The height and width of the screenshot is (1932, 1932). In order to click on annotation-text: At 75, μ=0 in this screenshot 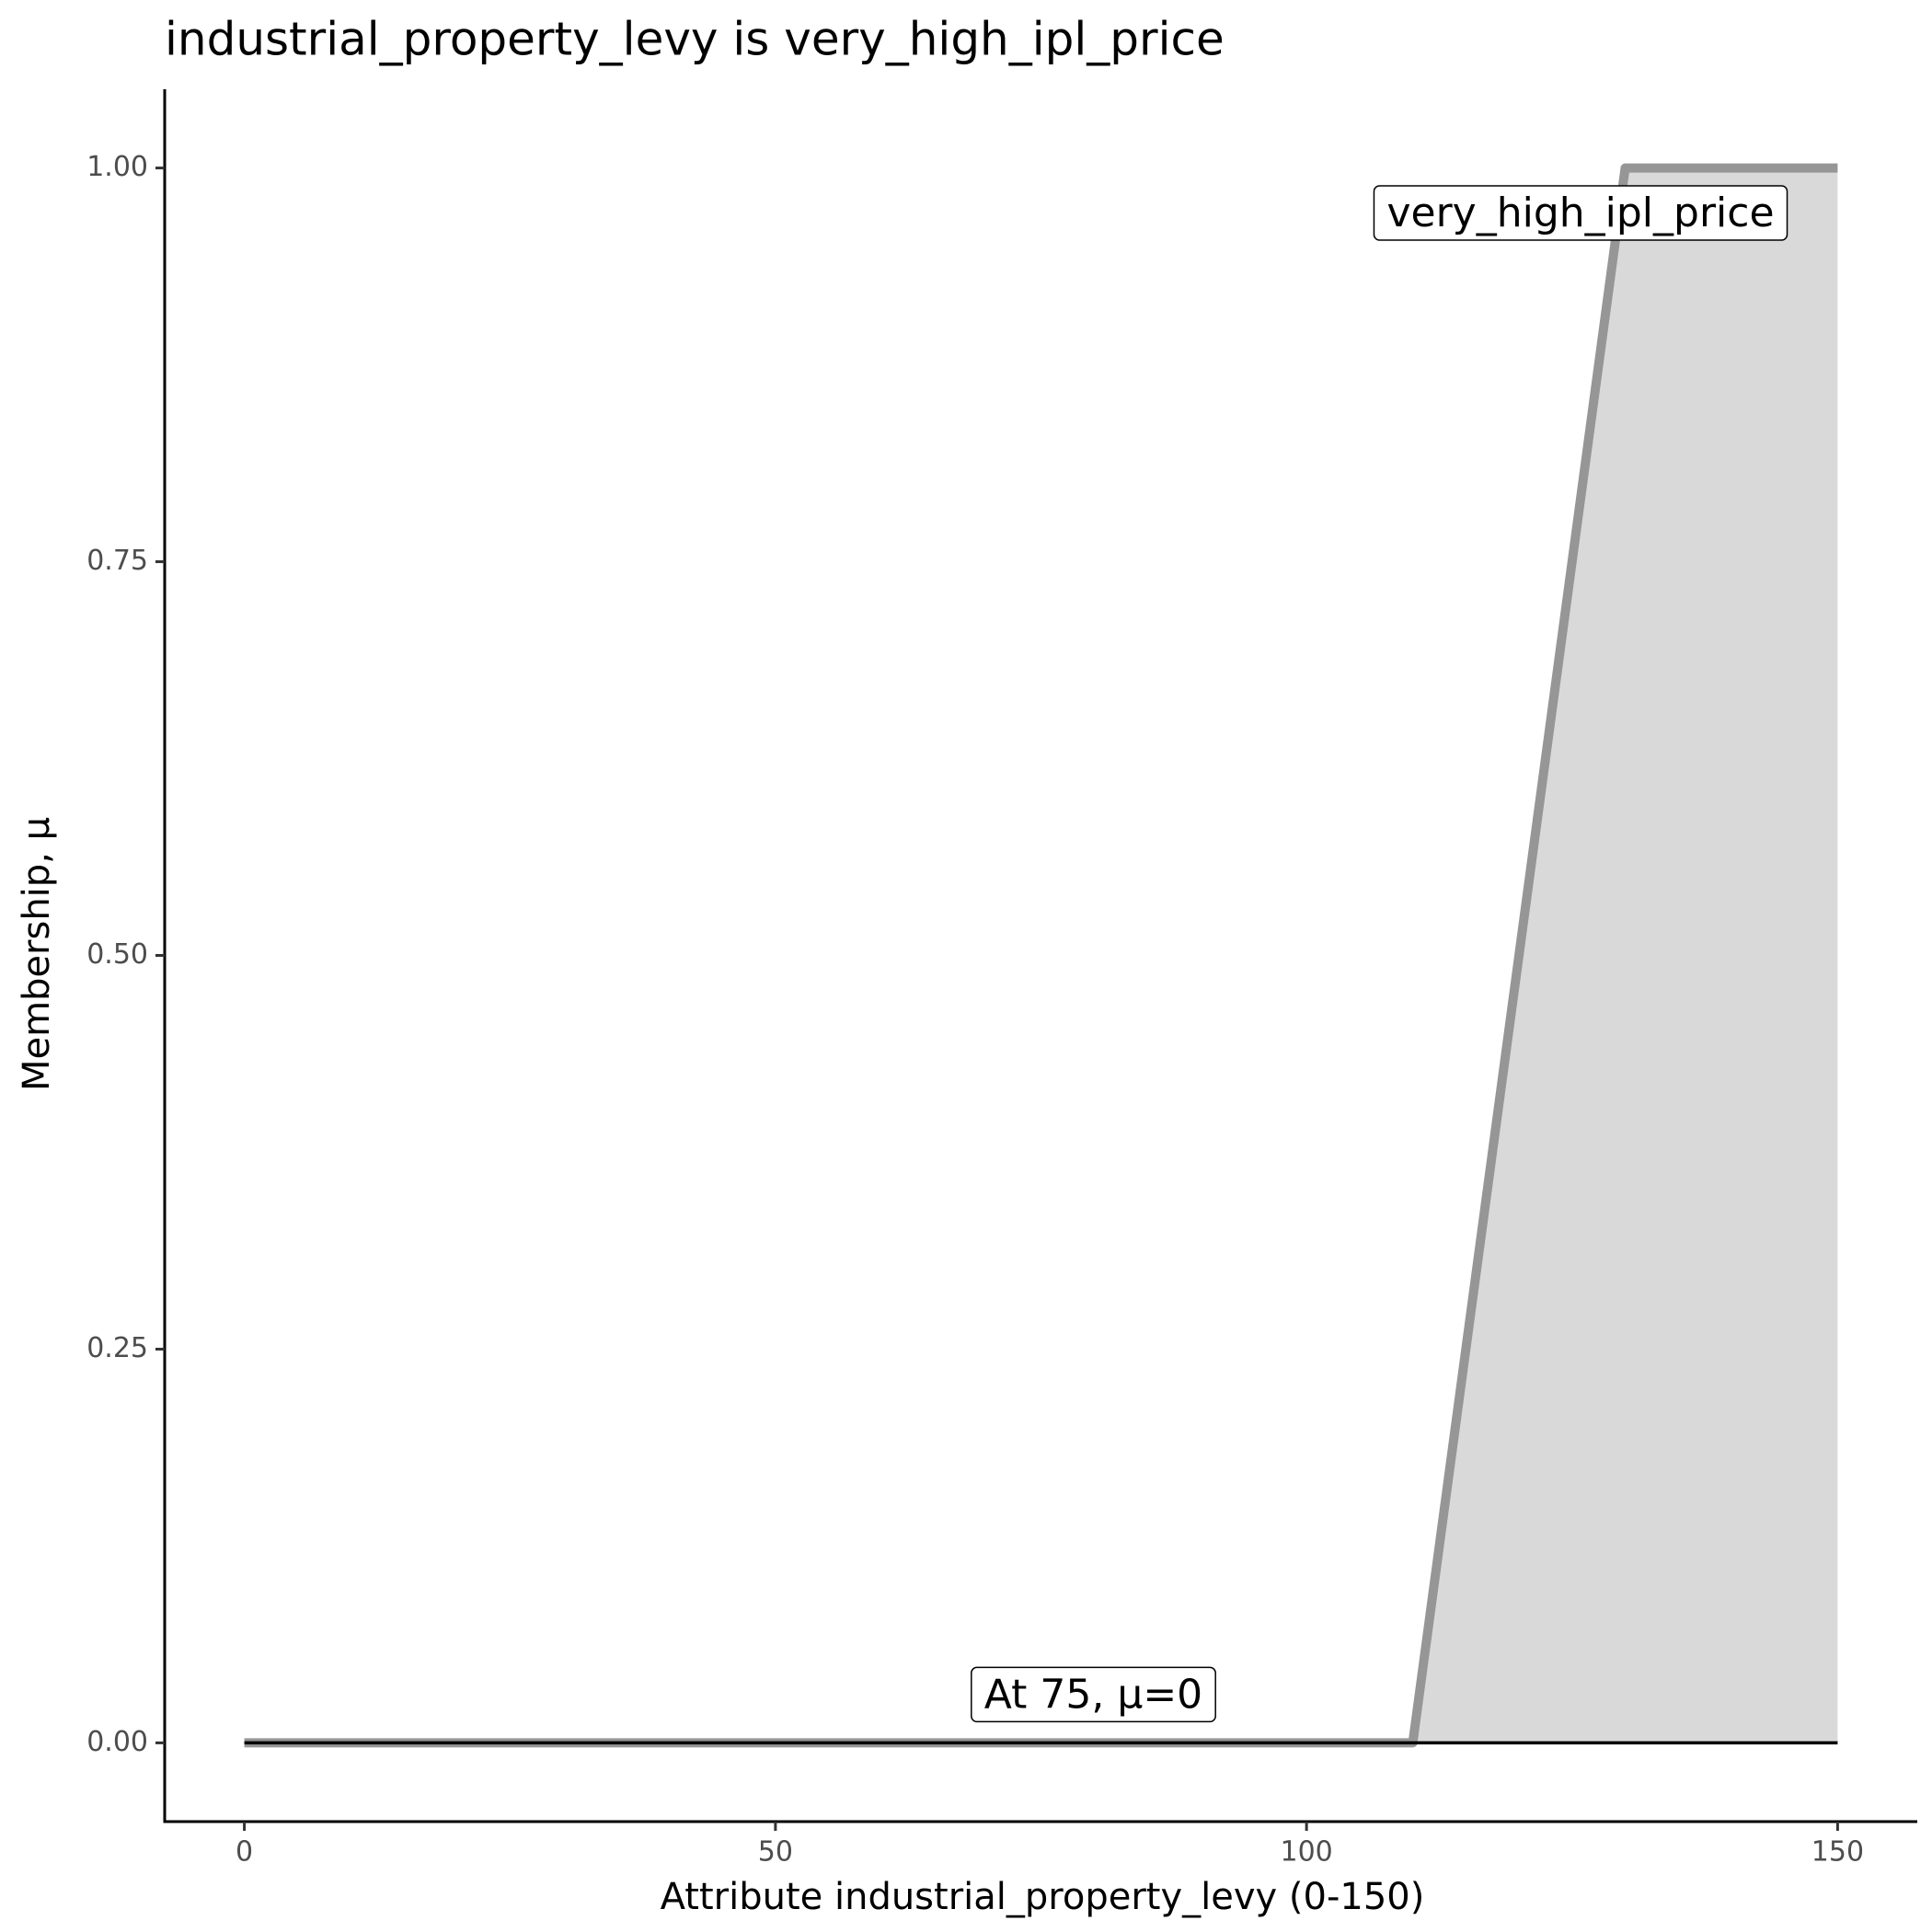, I will do `click(1093, 1694)`.